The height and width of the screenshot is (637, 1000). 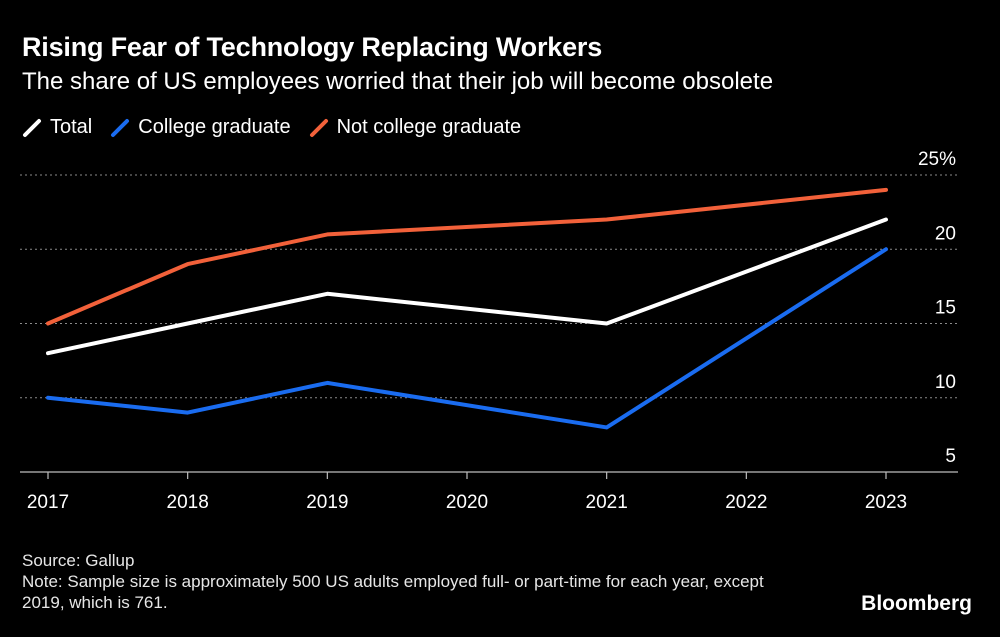 What do you see at coordinates (214, 127) in the screenshot?
I see `legend-label-1: College graduate` at bounding box center [214, 127].